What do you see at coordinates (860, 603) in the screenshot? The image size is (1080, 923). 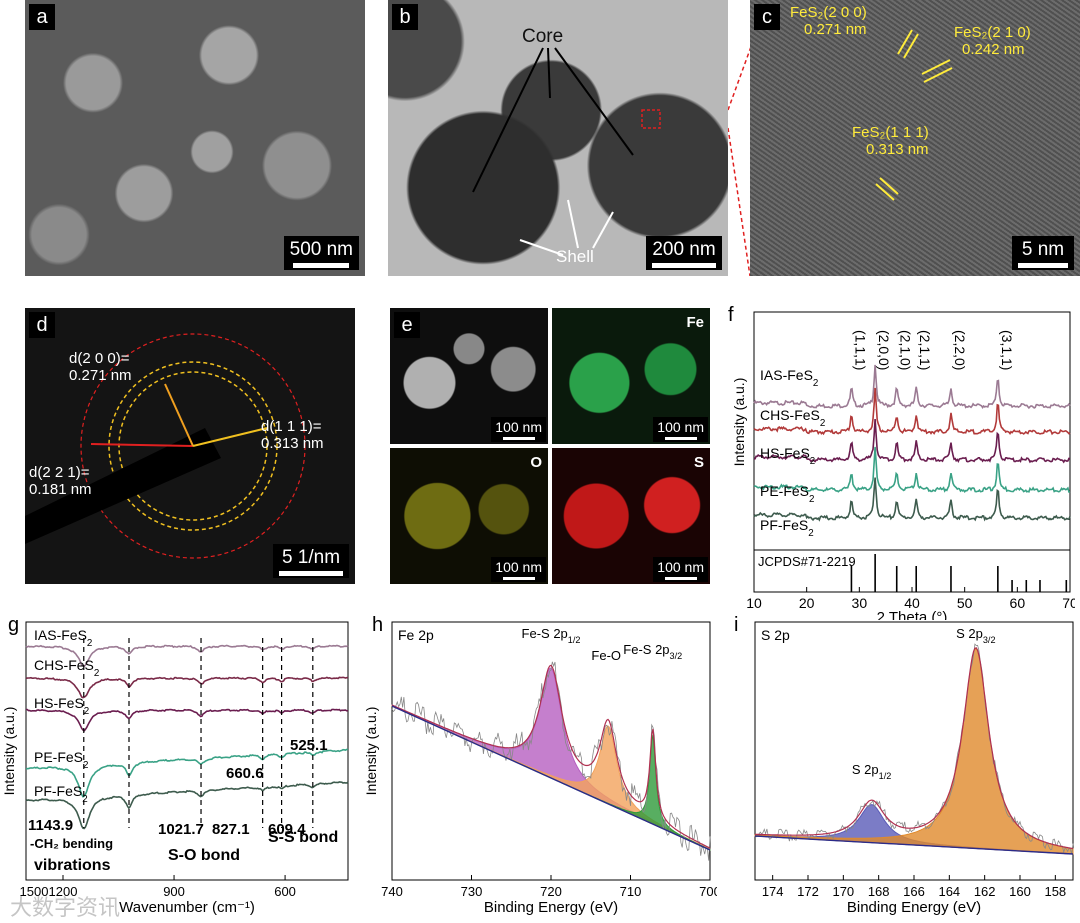 I see `xrd-x-tick-label: 30` at bounding box center [860, 603].